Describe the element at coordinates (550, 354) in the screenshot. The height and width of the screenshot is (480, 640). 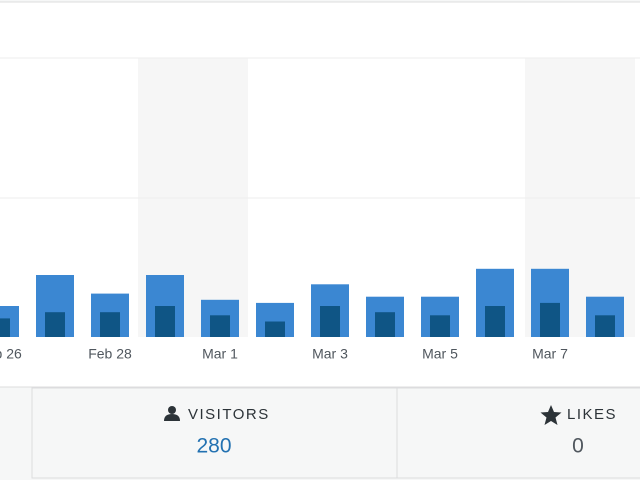
I see `x-tick-label: Mar 7` at that location.